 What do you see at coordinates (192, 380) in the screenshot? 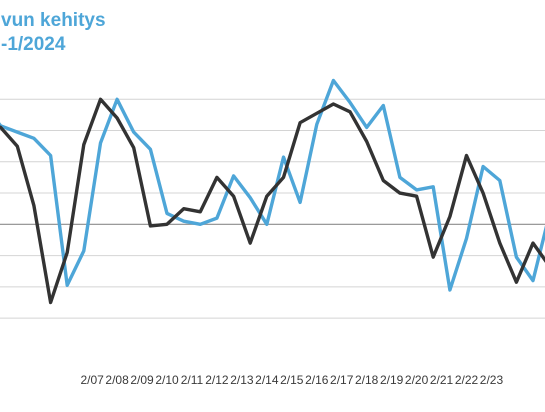
I see `x-tick-label: 2/11` at bounding box center [192, 380].